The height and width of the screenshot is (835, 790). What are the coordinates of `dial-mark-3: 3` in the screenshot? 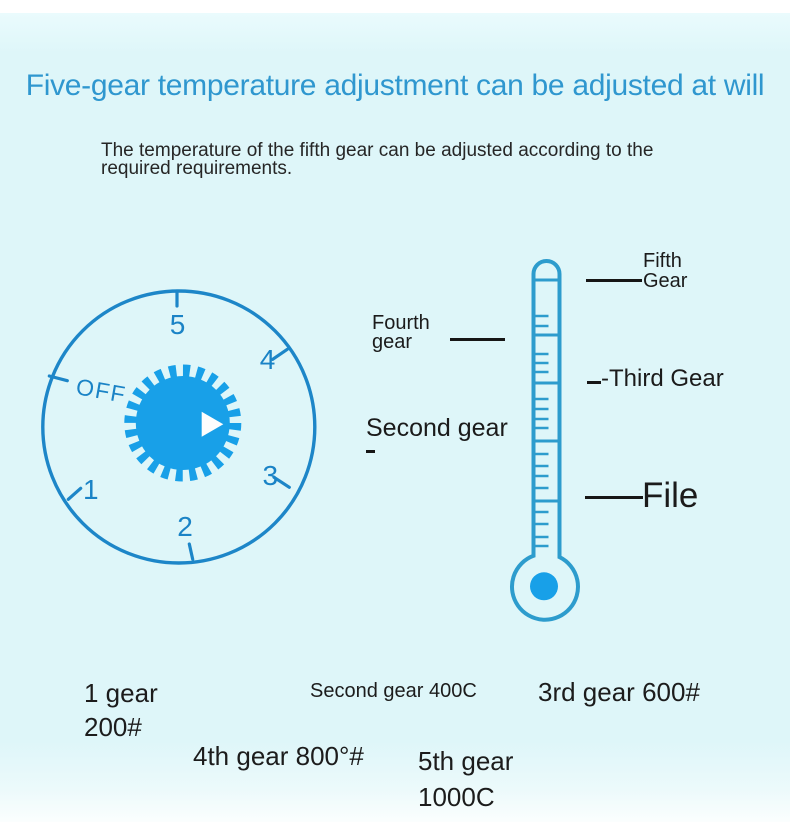 It's located at (271, 475).